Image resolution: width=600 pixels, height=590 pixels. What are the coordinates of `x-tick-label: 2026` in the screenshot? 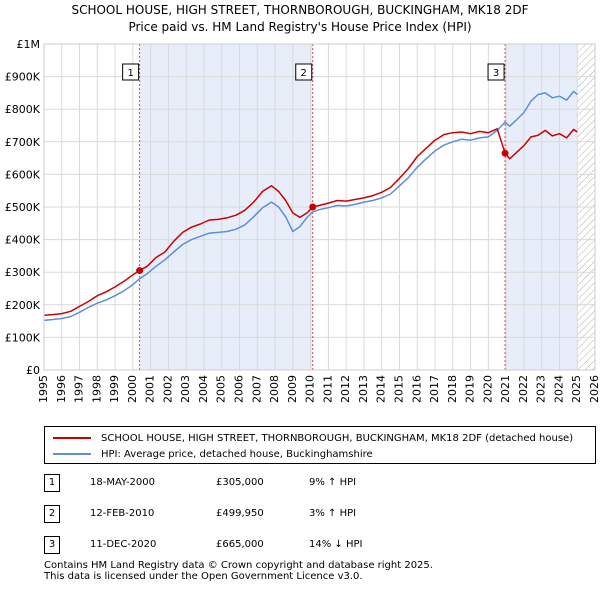 It's located at (594, 389).